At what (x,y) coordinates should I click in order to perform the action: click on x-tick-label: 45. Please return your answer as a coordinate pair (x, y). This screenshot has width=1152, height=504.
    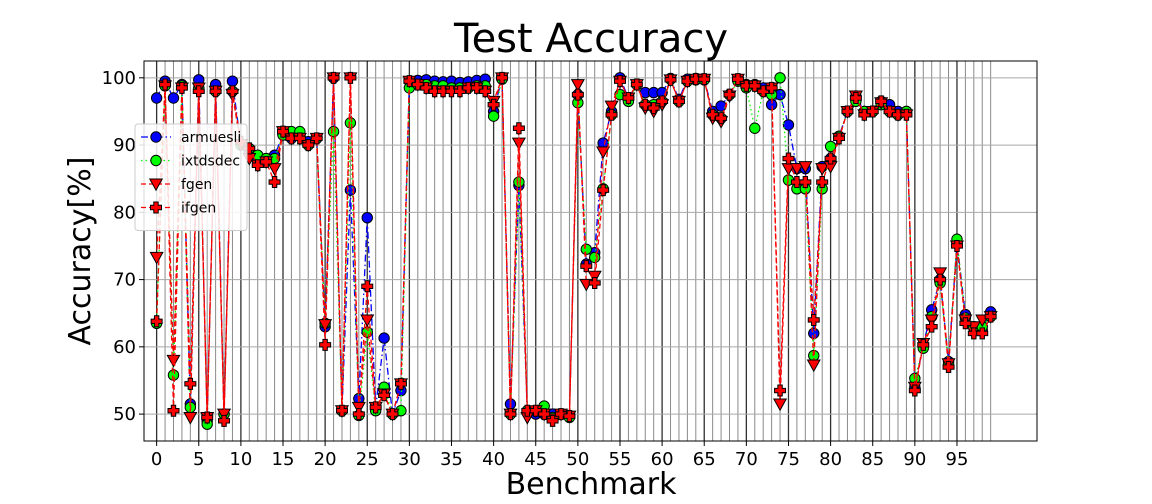
    Looking at the image, I should click on (535, 459).